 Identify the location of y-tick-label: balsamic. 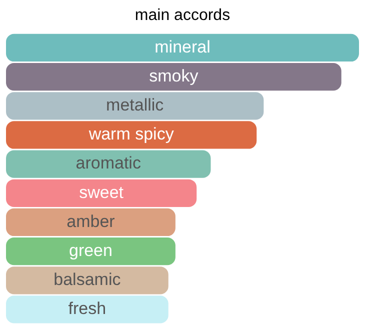
(88, 280).